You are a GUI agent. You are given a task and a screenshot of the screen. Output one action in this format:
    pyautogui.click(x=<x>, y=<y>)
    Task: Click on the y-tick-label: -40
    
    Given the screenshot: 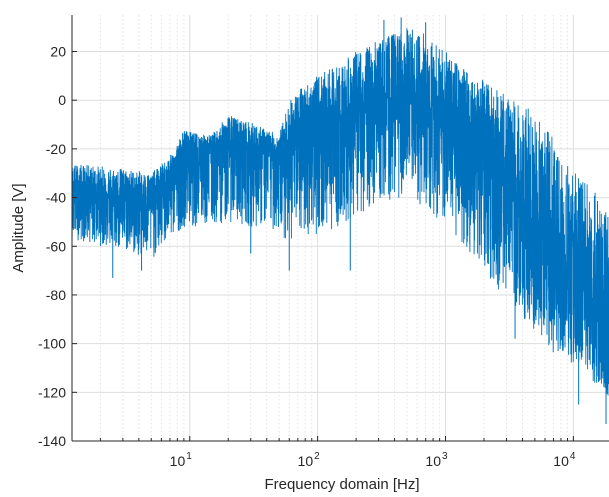 What is the action you would take?
    pyautogui.click(x=56, y=198)
    